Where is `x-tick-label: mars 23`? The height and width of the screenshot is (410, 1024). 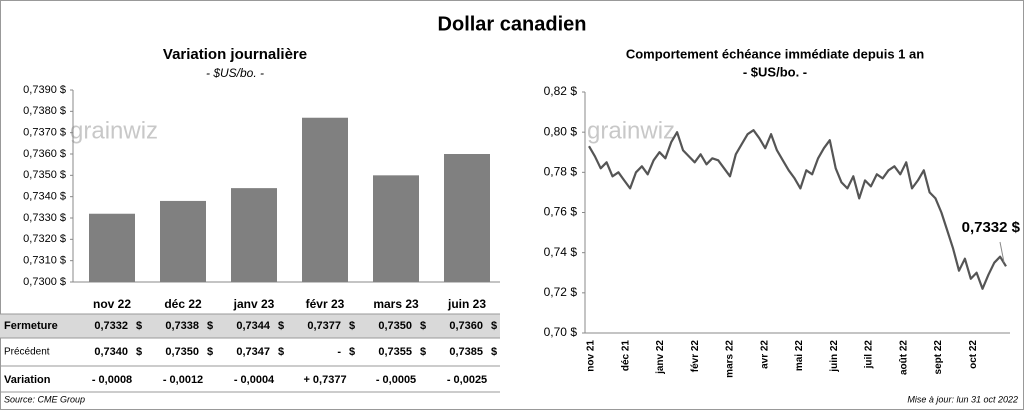
x-tick-label: mars 23 is located at coordinates (396, 304).